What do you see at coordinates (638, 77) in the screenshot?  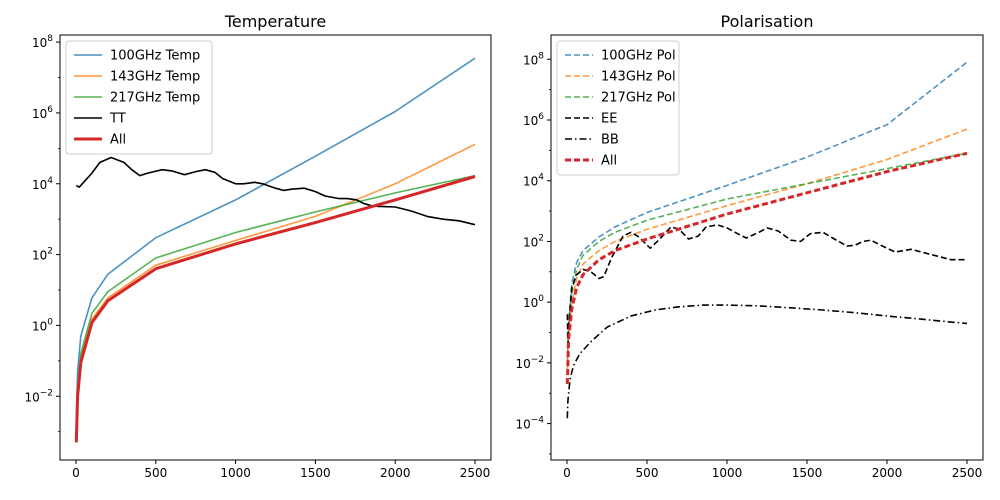 I see `legend-label: 143GHz Pol` at bounding box center [638, 77].